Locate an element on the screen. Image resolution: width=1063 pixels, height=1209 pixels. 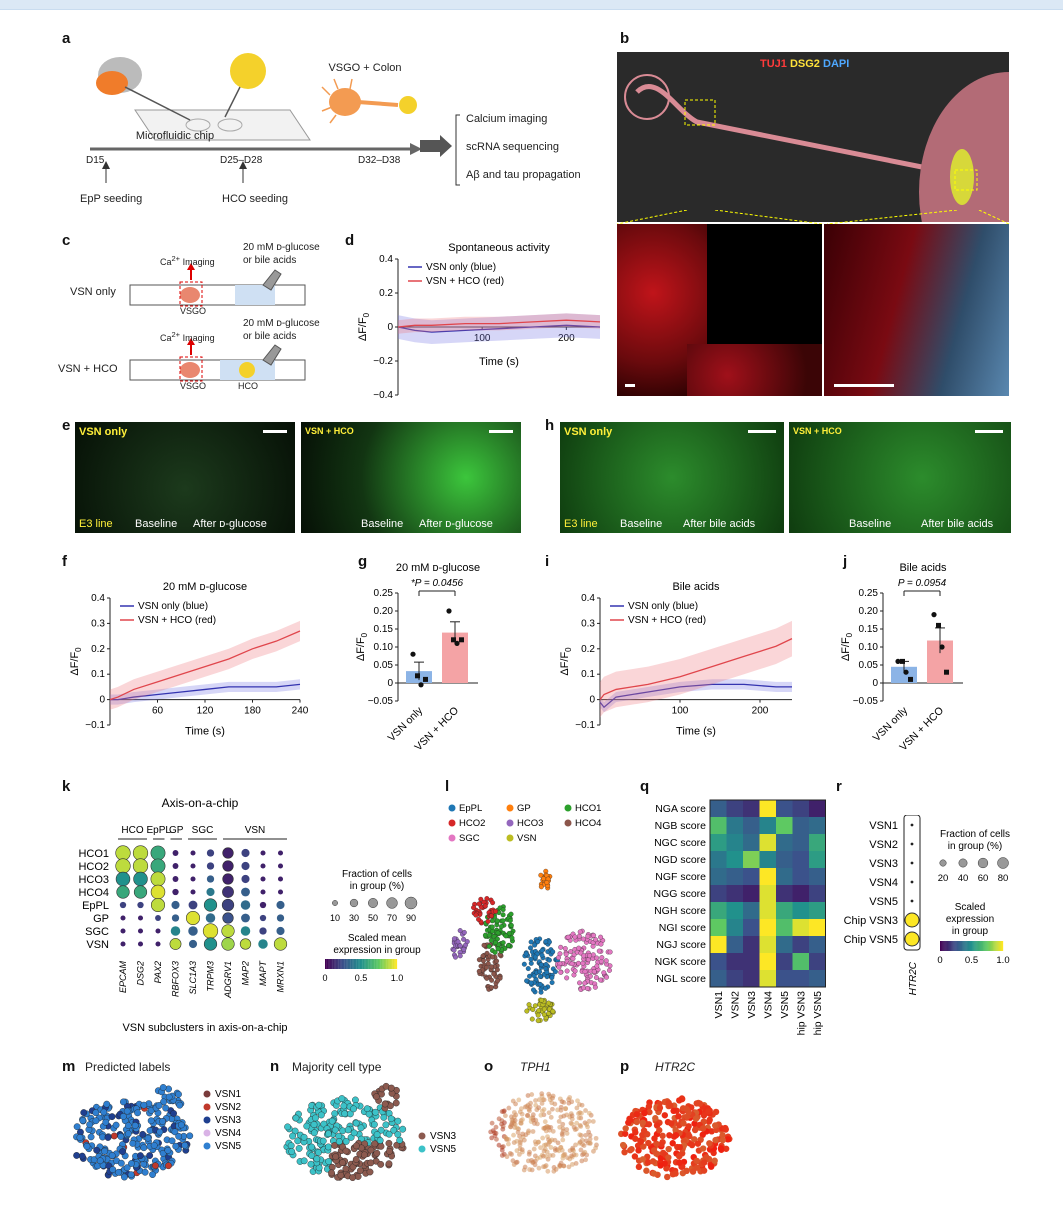
chart-title: Bile acids is located at coordinates (696, 587).